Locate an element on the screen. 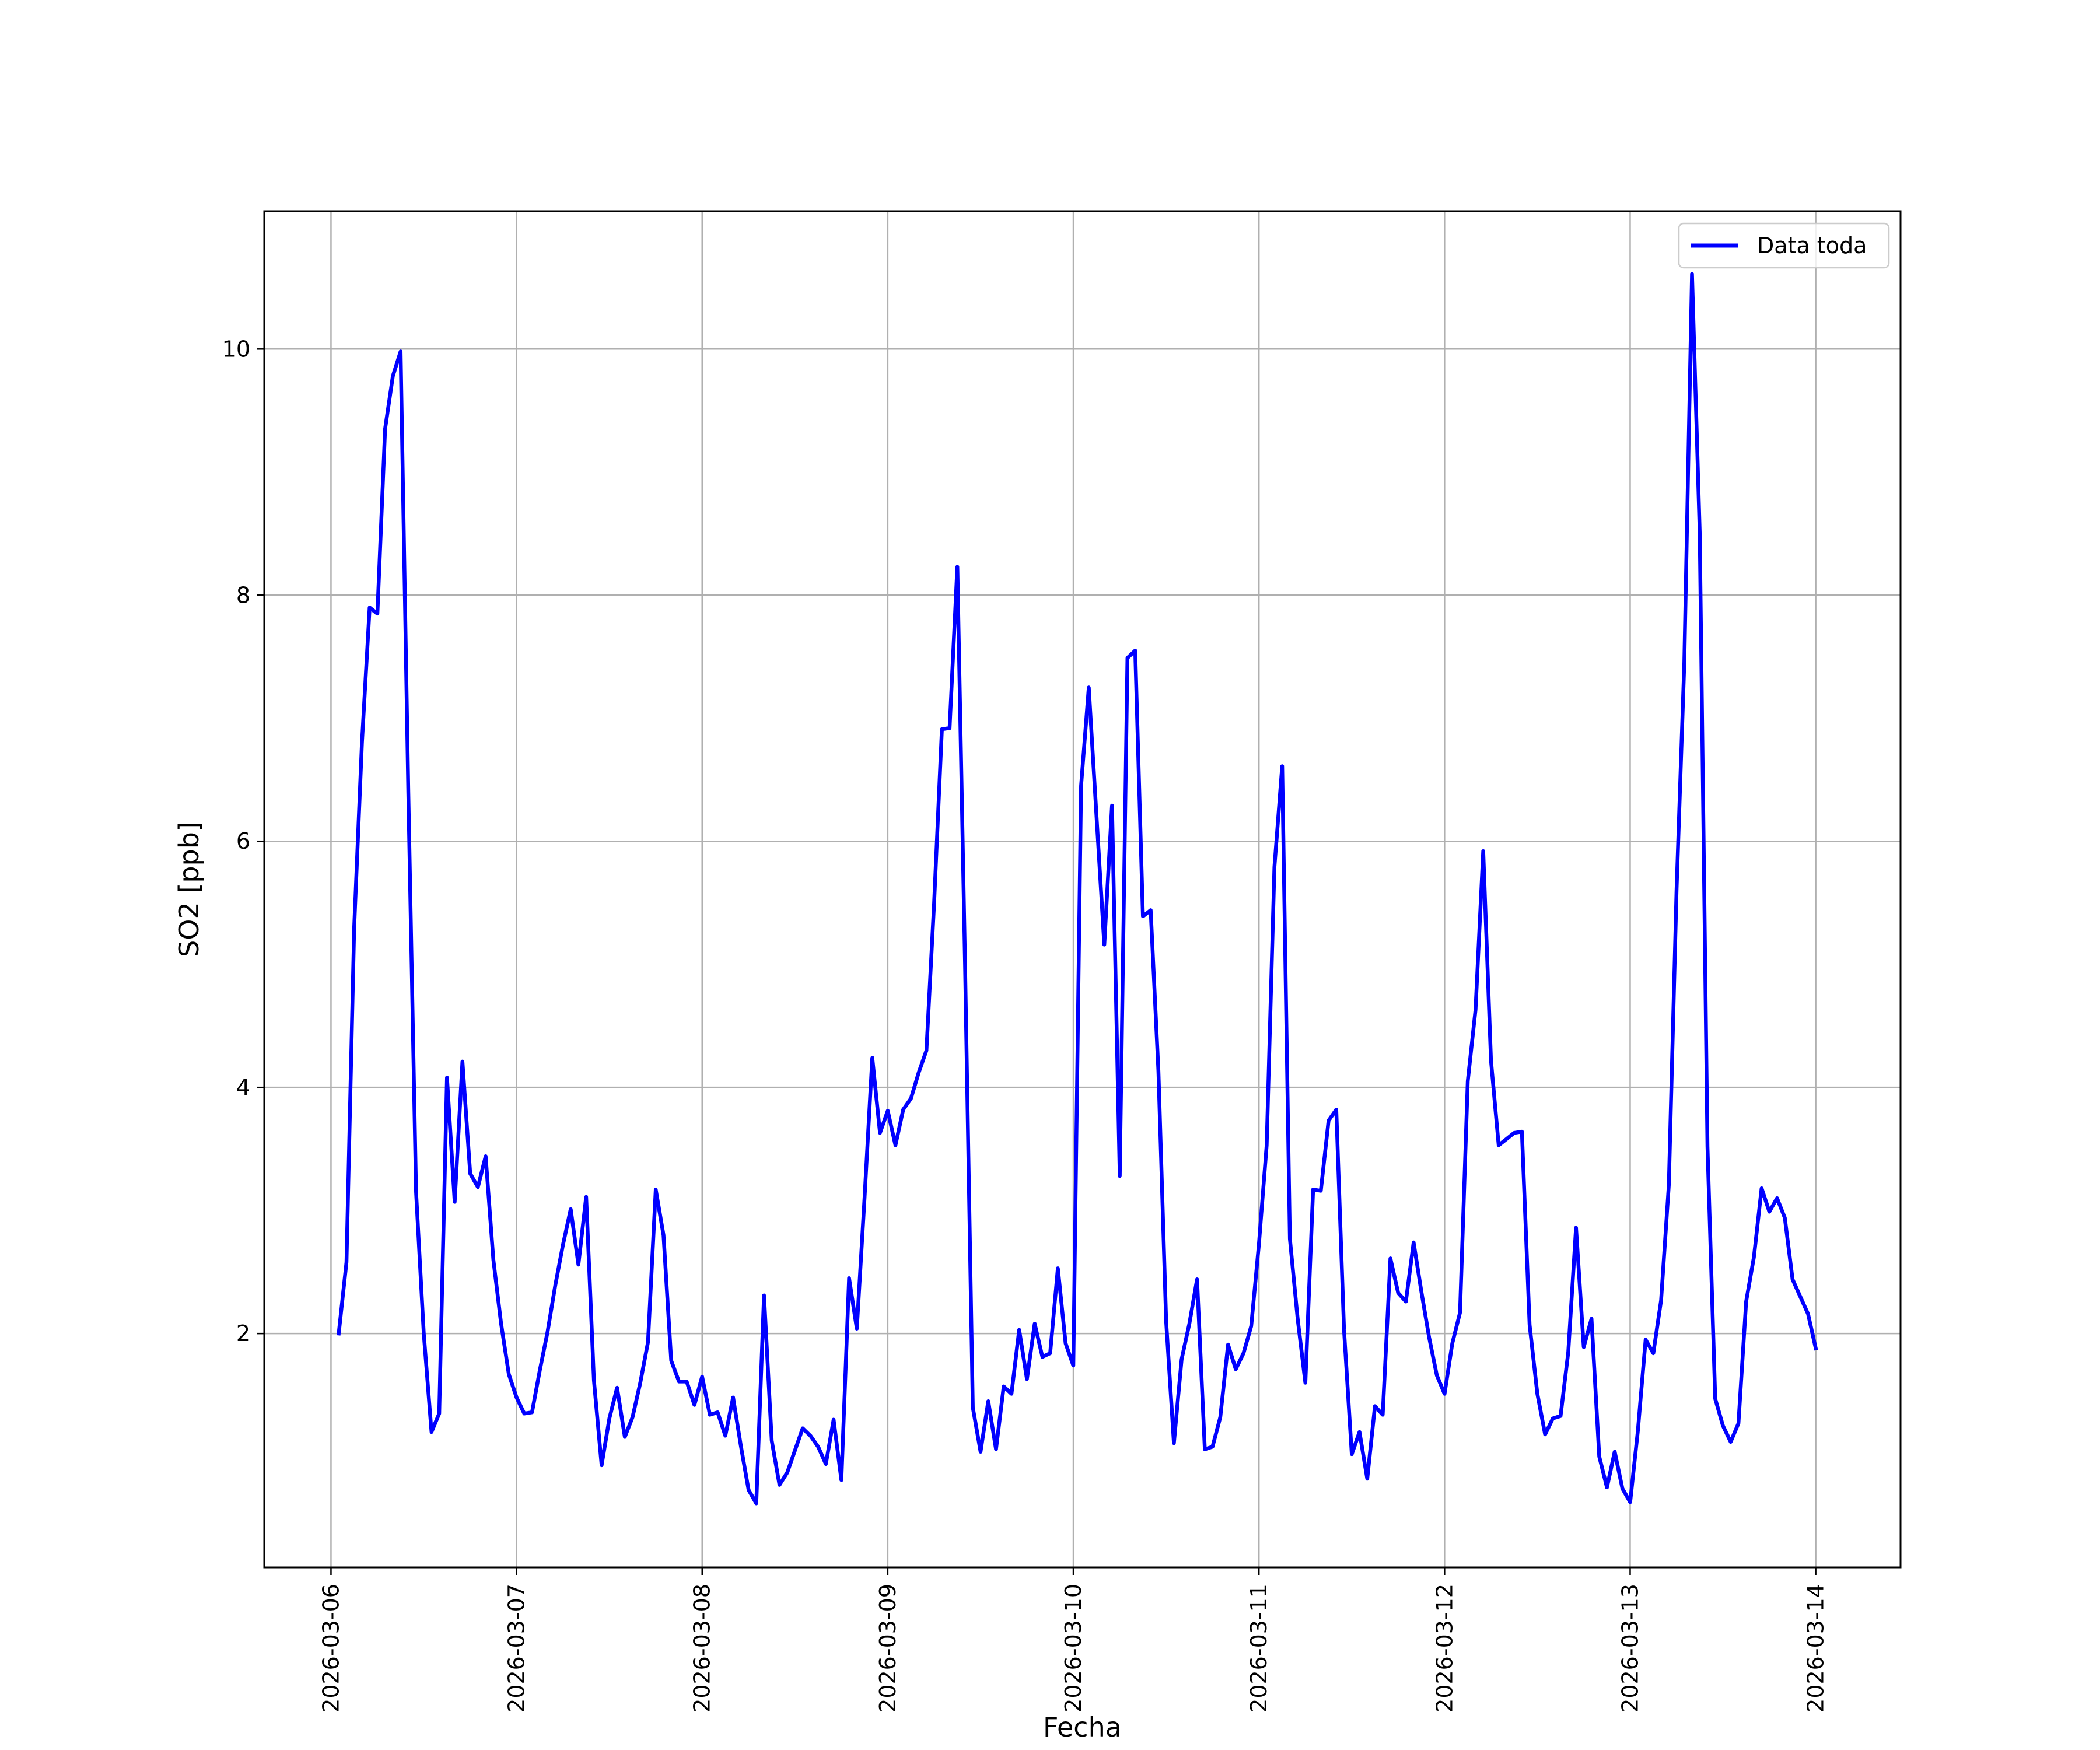 The width and height of the screenshot is (2100, 1750). x-tick-label: 2026-03-11 is located at coordinates (1259, 1648).